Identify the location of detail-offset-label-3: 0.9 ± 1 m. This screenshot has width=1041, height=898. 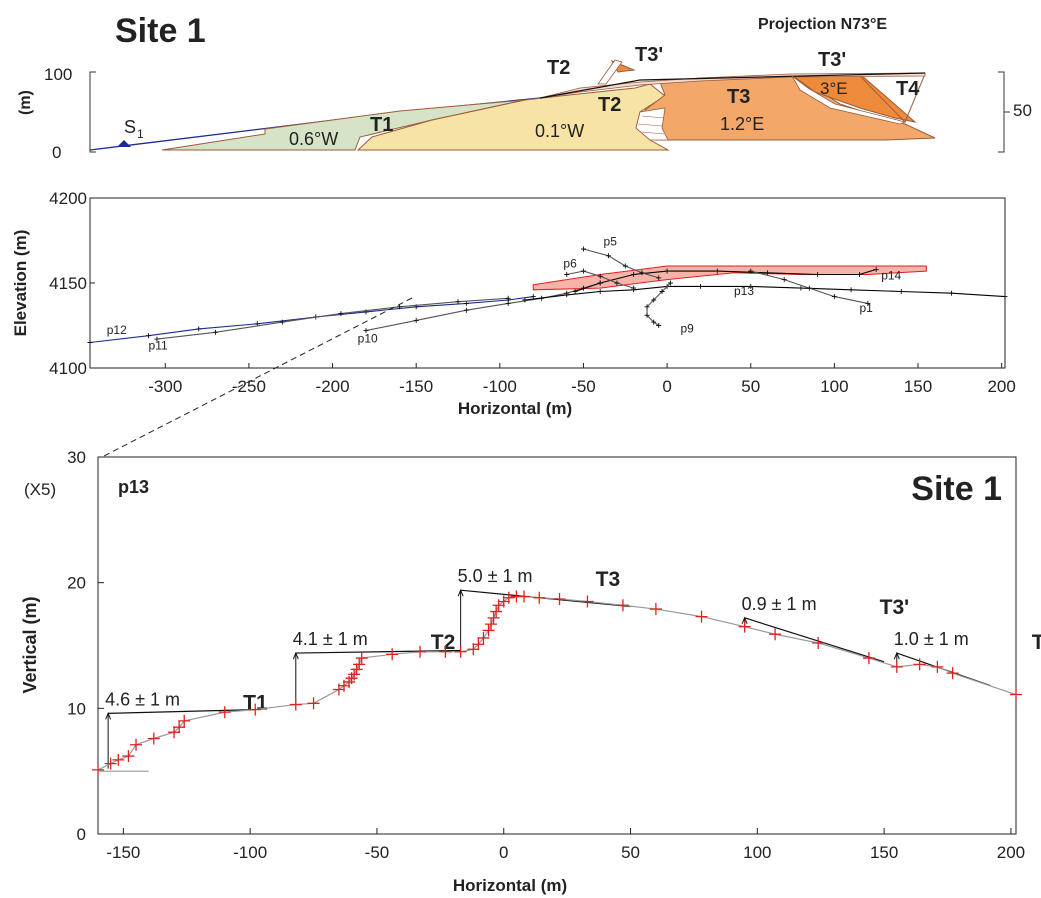
(779, 604).